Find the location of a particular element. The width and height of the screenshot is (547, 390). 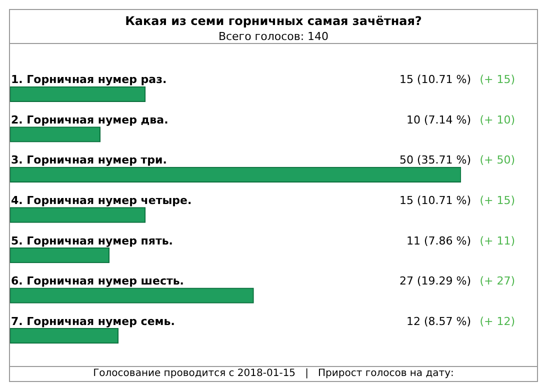

chart-subtitle: Всего голосов: 140 is located at coordinates (273, 36).